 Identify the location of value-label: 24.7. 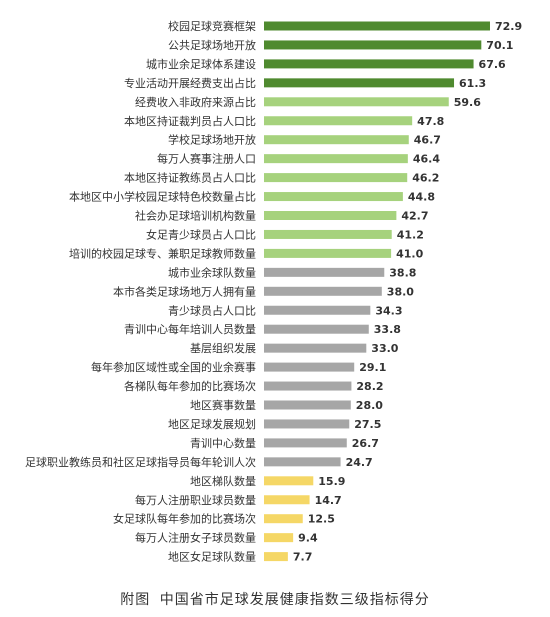
(359, 462).